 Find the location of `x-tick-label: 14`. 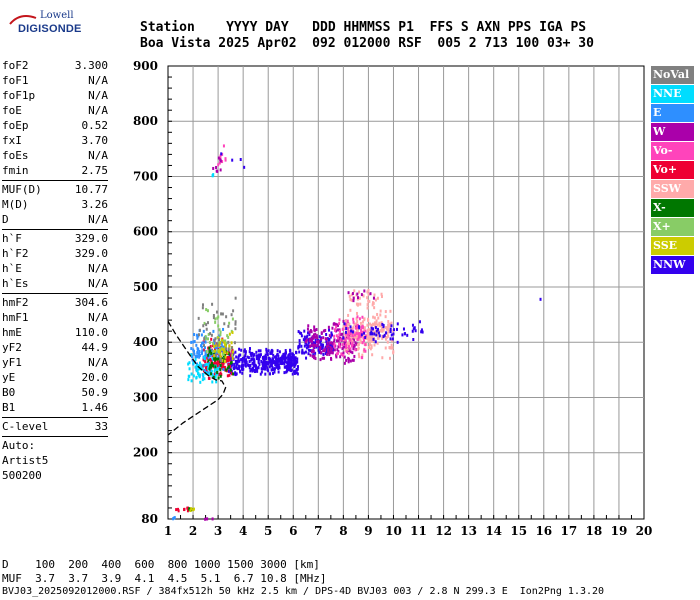

x-tick-label: 14 is located at coordinates (493, 531).